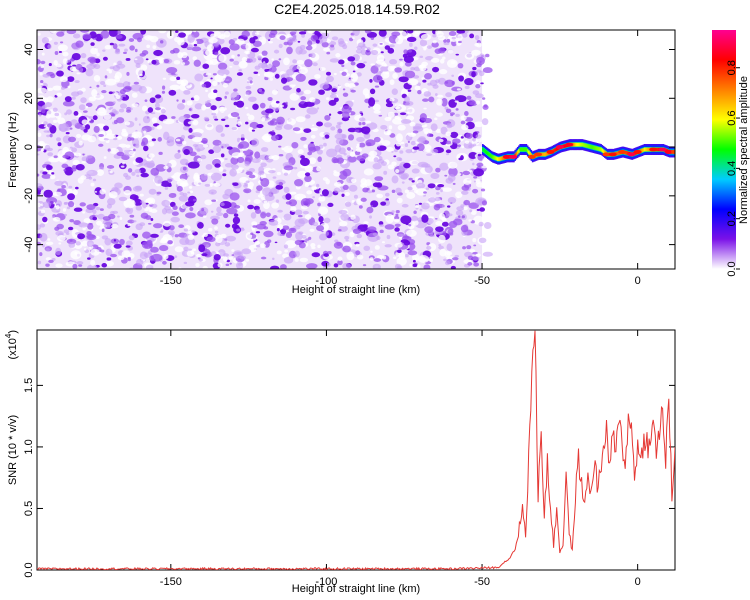 The image size is (750, 600). I want to click on signal-track, so click(578, 152).